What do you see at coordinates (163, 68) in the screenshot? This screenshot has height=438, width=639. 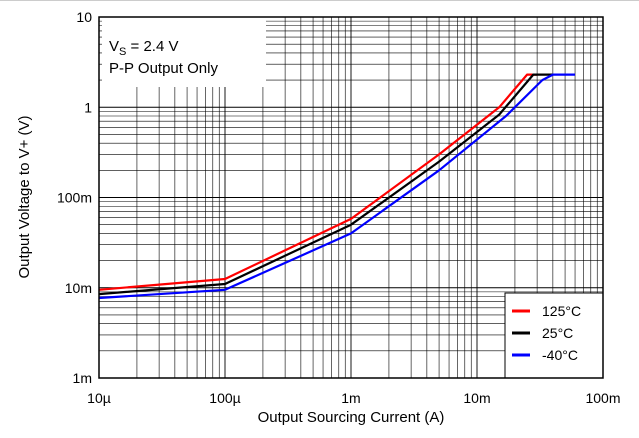 I see `annotation-line-2: P-P Output Only` at bounding box center [163, 68].